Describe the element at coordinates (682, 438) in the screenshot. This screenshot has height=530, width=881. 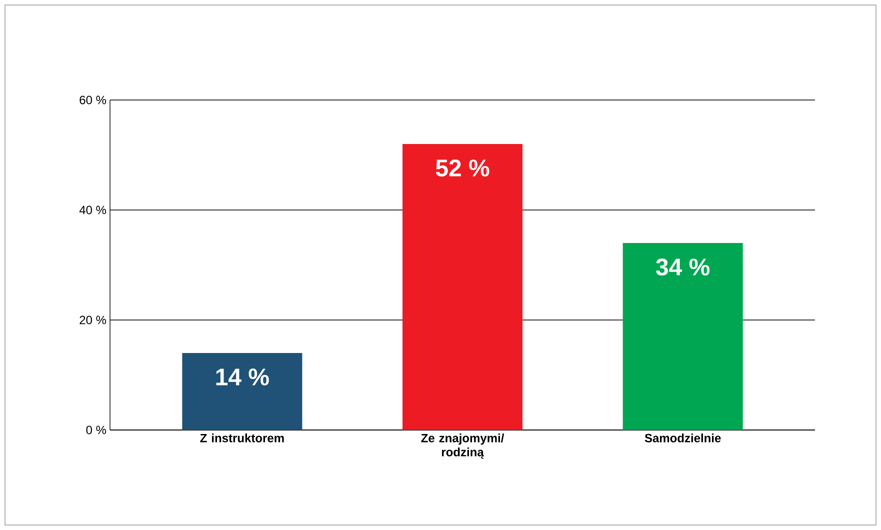
I see `x-tick-label: Samodzielnie` at that location.